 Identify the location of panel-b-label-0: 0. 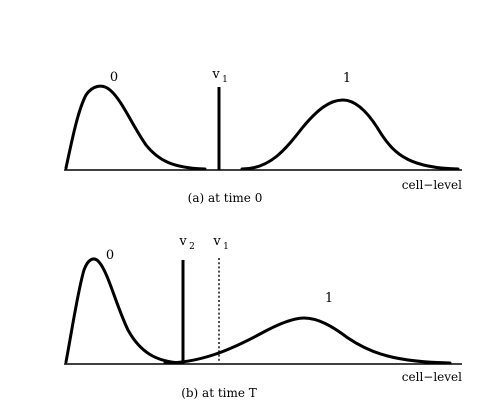
(110, 255).